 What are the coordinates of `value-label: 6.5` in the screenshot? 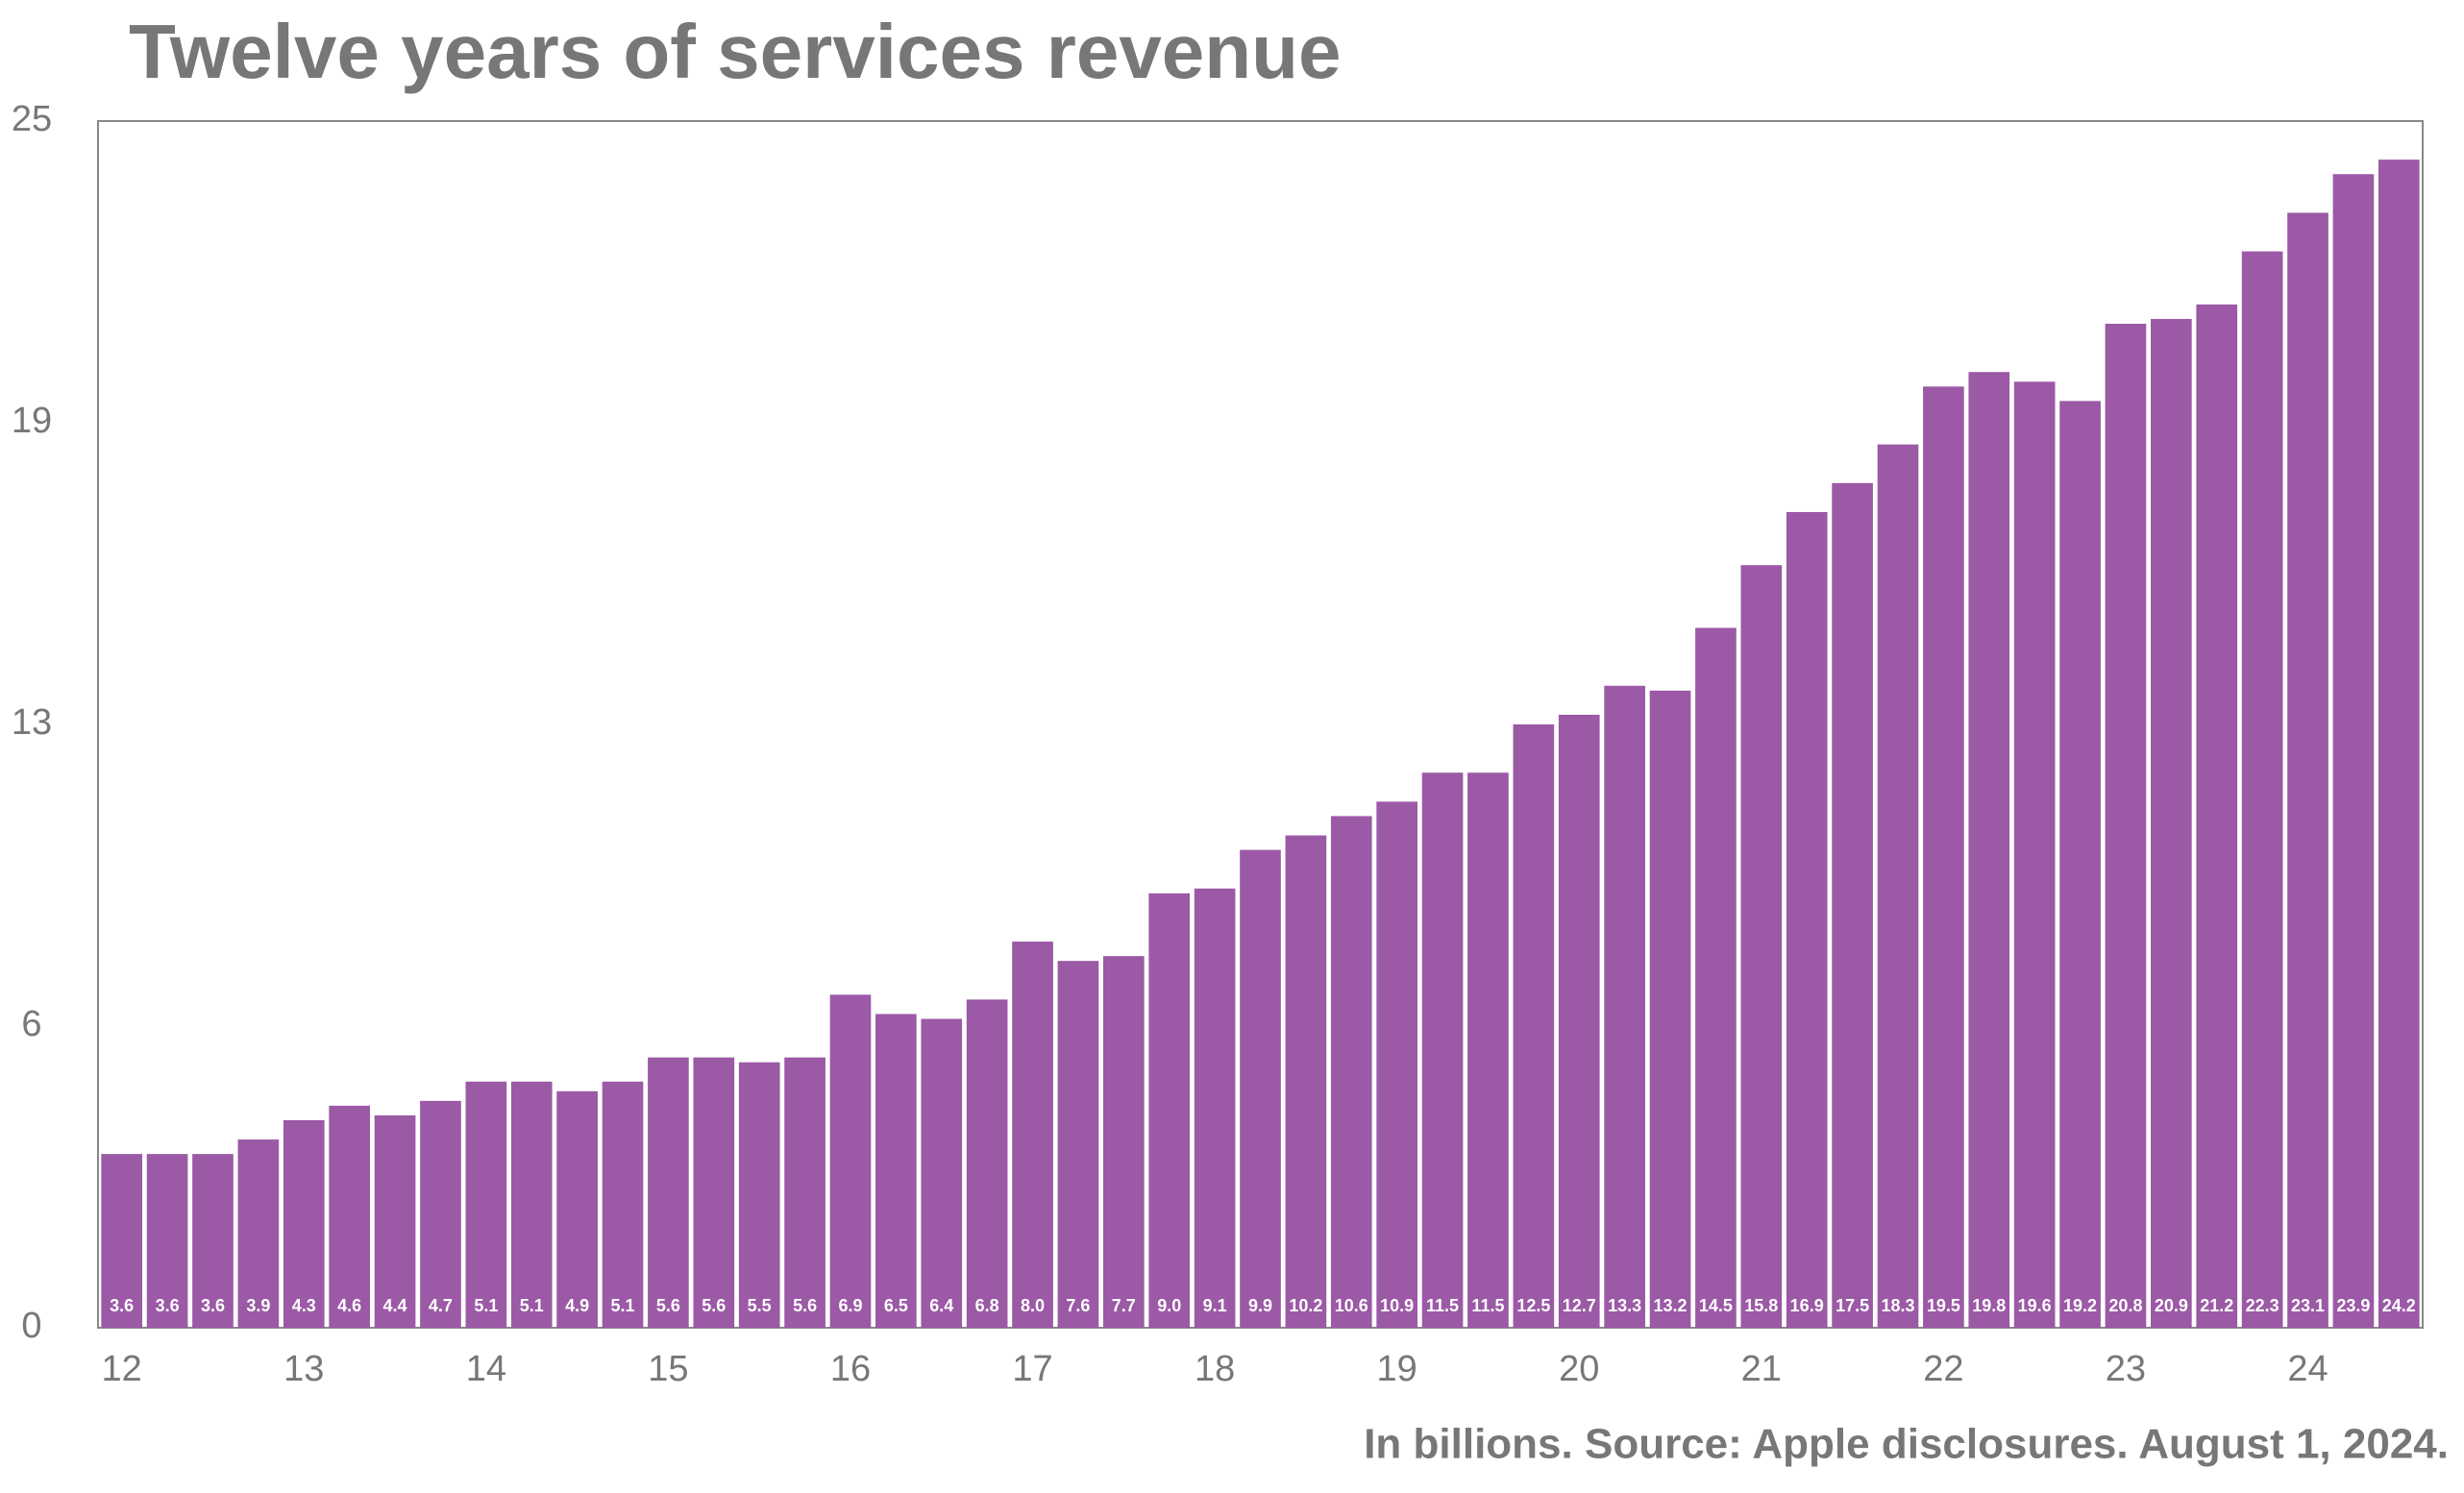 It's located at (896, 1305).